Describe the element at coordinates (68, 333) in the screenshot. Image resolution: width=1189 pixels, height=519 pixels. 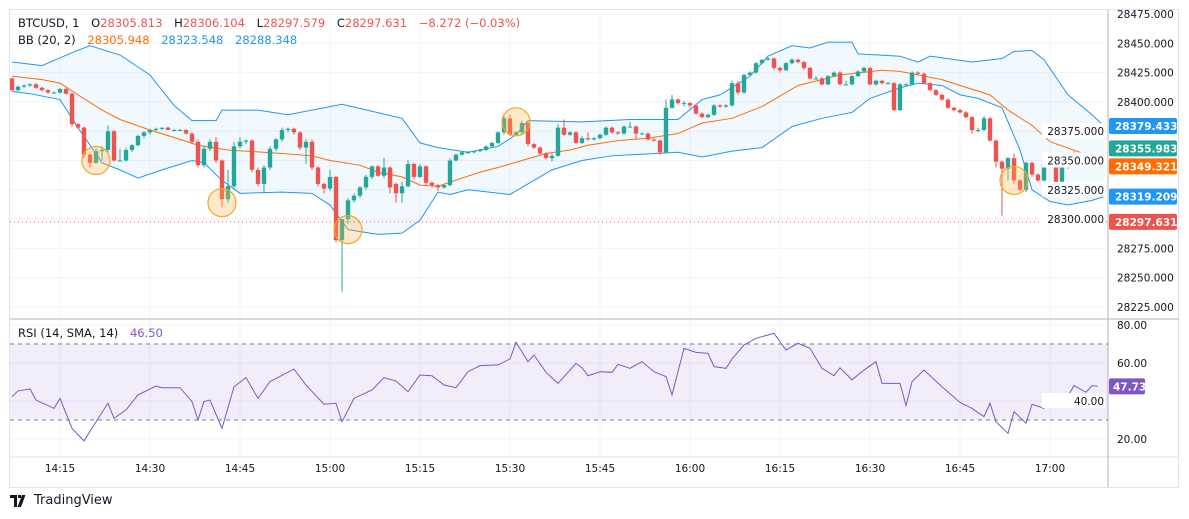
I see `rsi-label: RSI (14, SMA, 14)` at that location.